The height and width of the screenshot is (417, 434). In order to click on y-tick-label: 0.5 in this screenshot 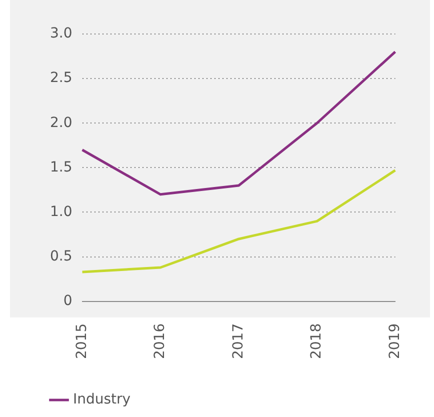, I will do `click(61, 256)`.